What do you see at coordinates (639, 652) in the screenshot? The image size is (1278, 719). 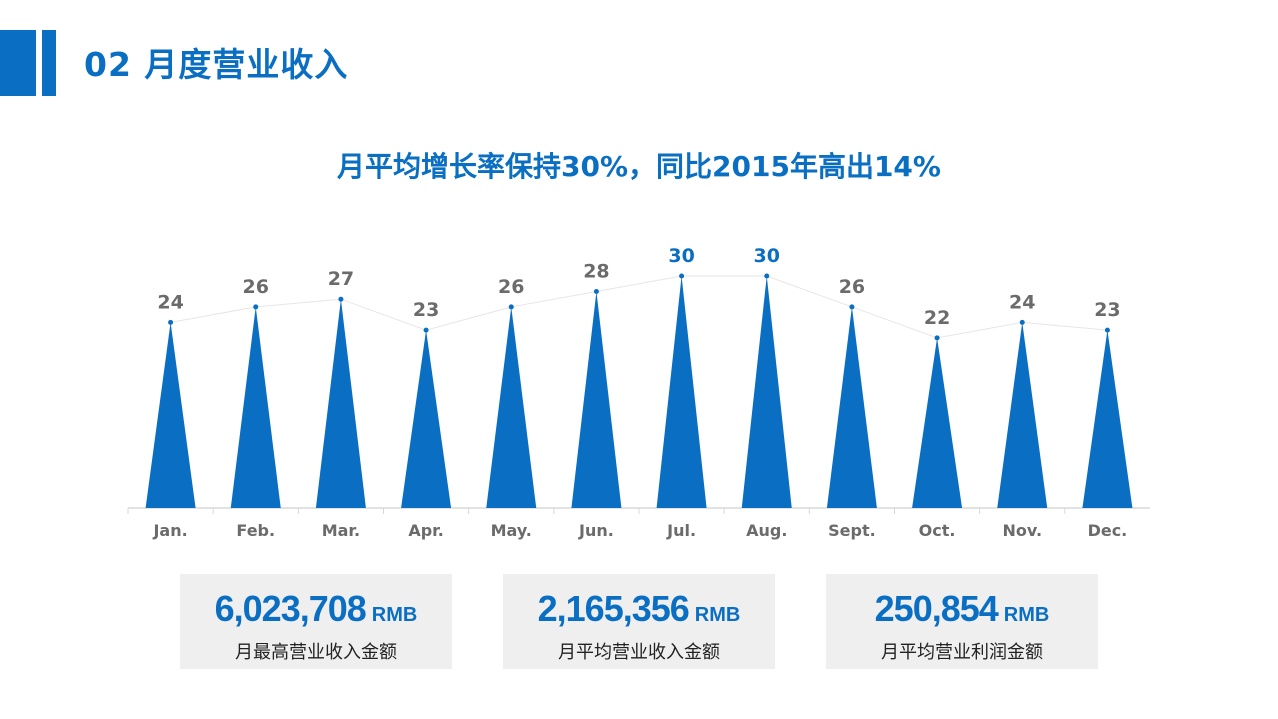 I see `stat-label: 月平均营业收入金额` at bounding box center [639, 652].